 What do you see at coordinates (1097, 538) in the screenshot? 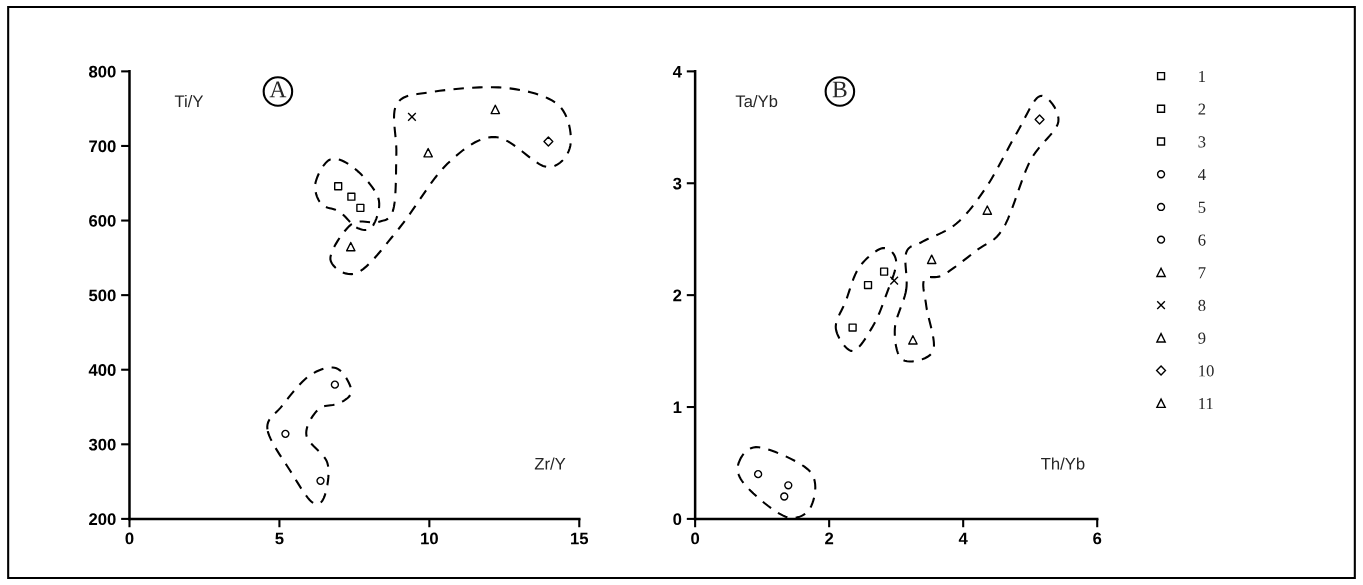
I see `x-tick-label: 6` at bounding box center [1097, 538].